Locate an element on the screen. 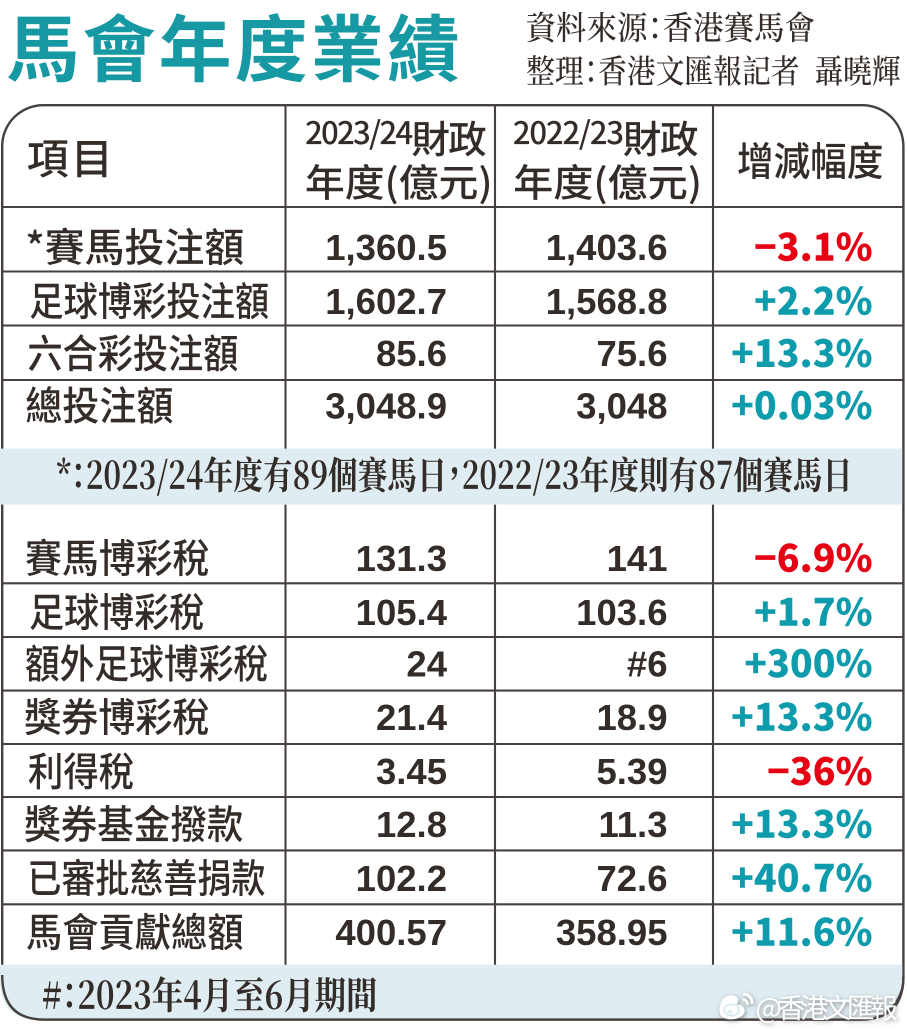  svg-text: 1,602.7 is located at coordinates (386, 301).